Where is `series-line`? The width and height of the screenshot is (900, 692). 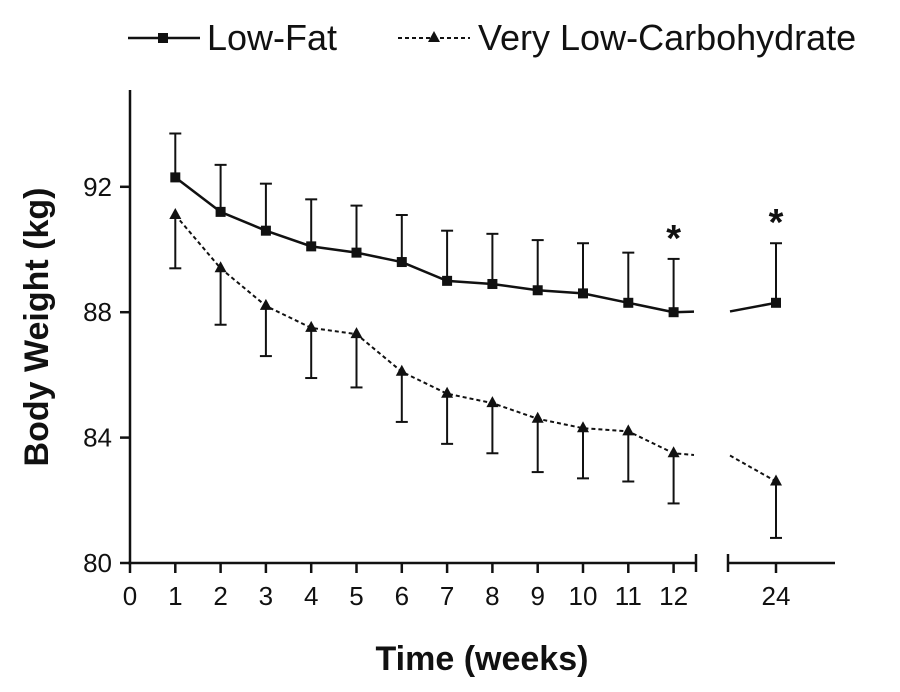
series-line is located at coordinates (434, 245).